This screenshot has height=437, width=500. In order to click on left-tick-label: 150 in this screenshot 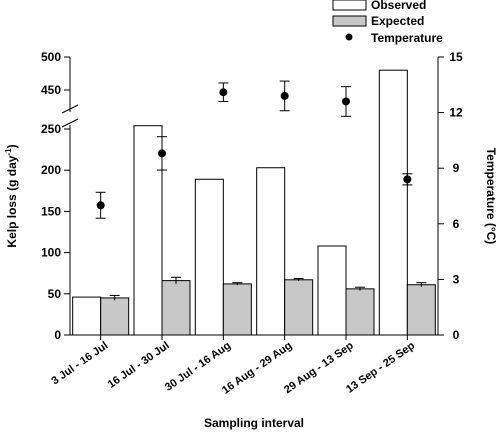, I will do `click(51, 211)`.